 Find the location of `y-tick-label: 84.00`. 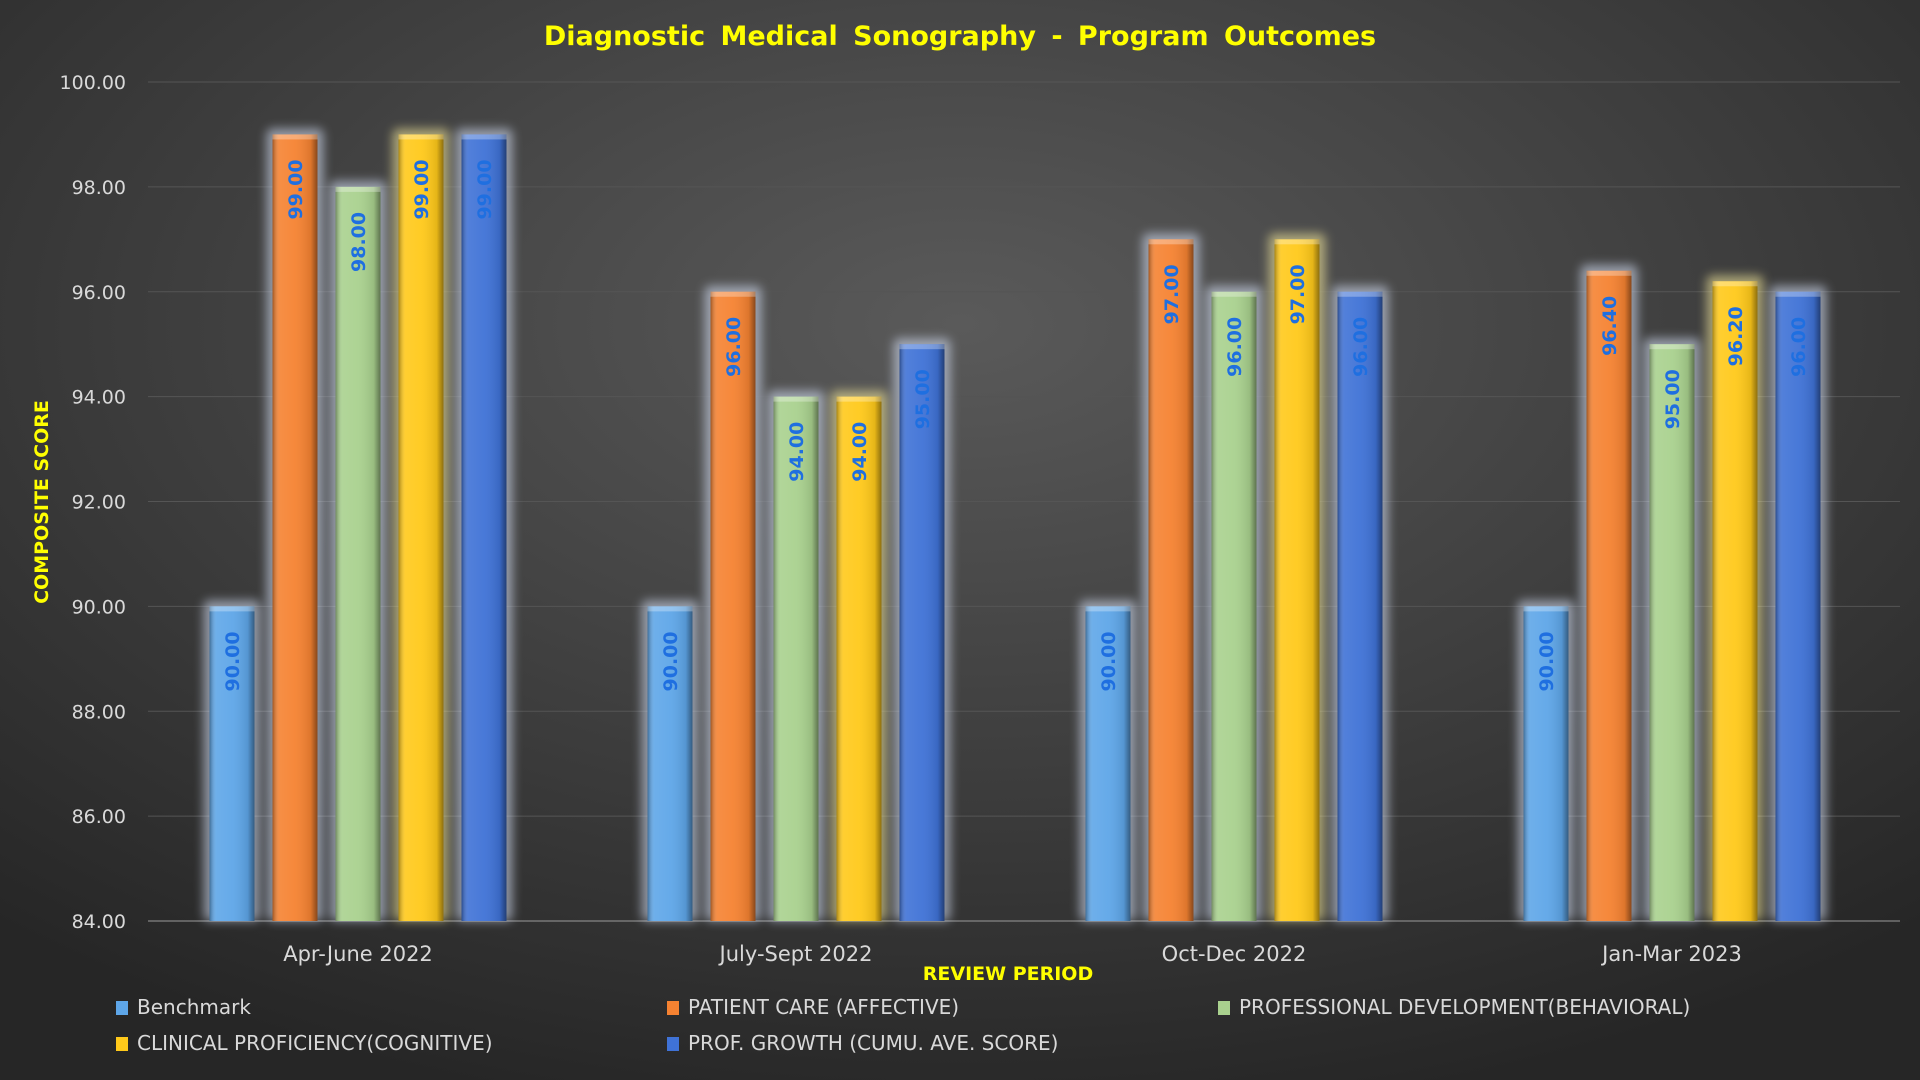

y-tick-label: 84.00 is located at coordinates (99, 922).